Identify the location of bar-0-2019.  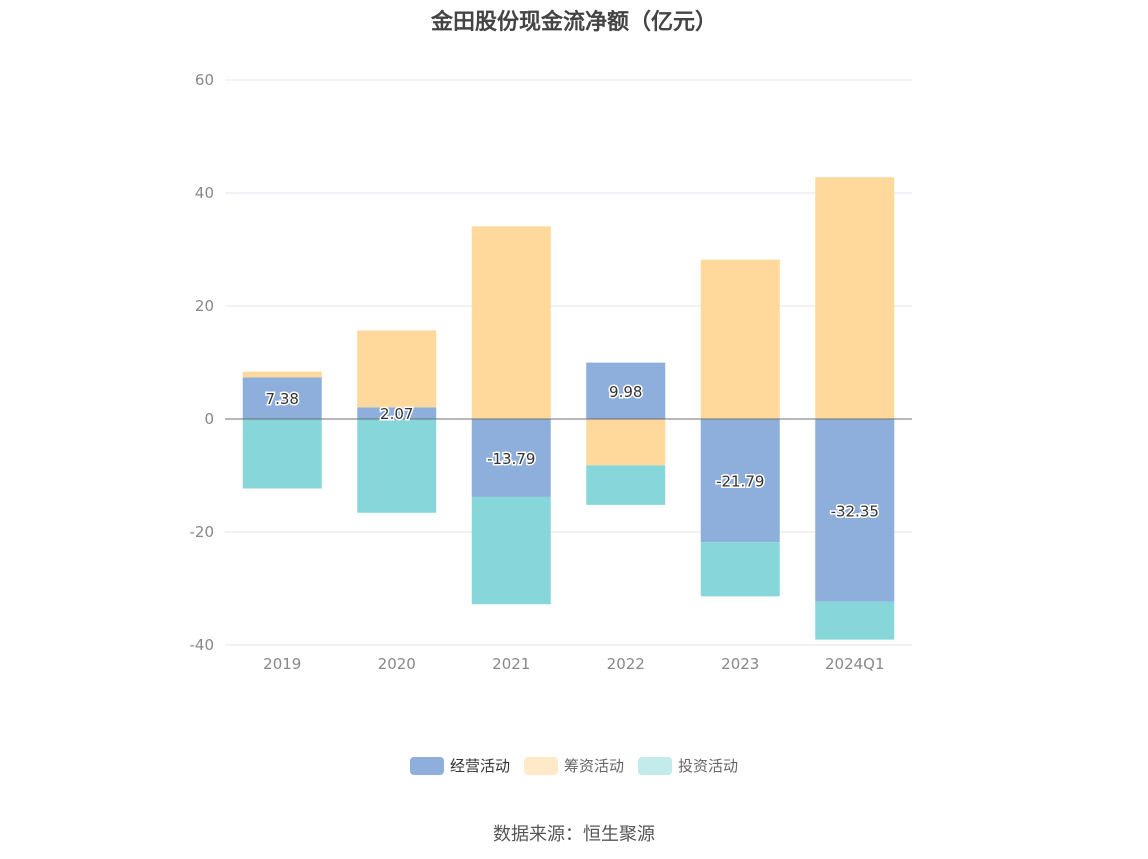
(282, 398).